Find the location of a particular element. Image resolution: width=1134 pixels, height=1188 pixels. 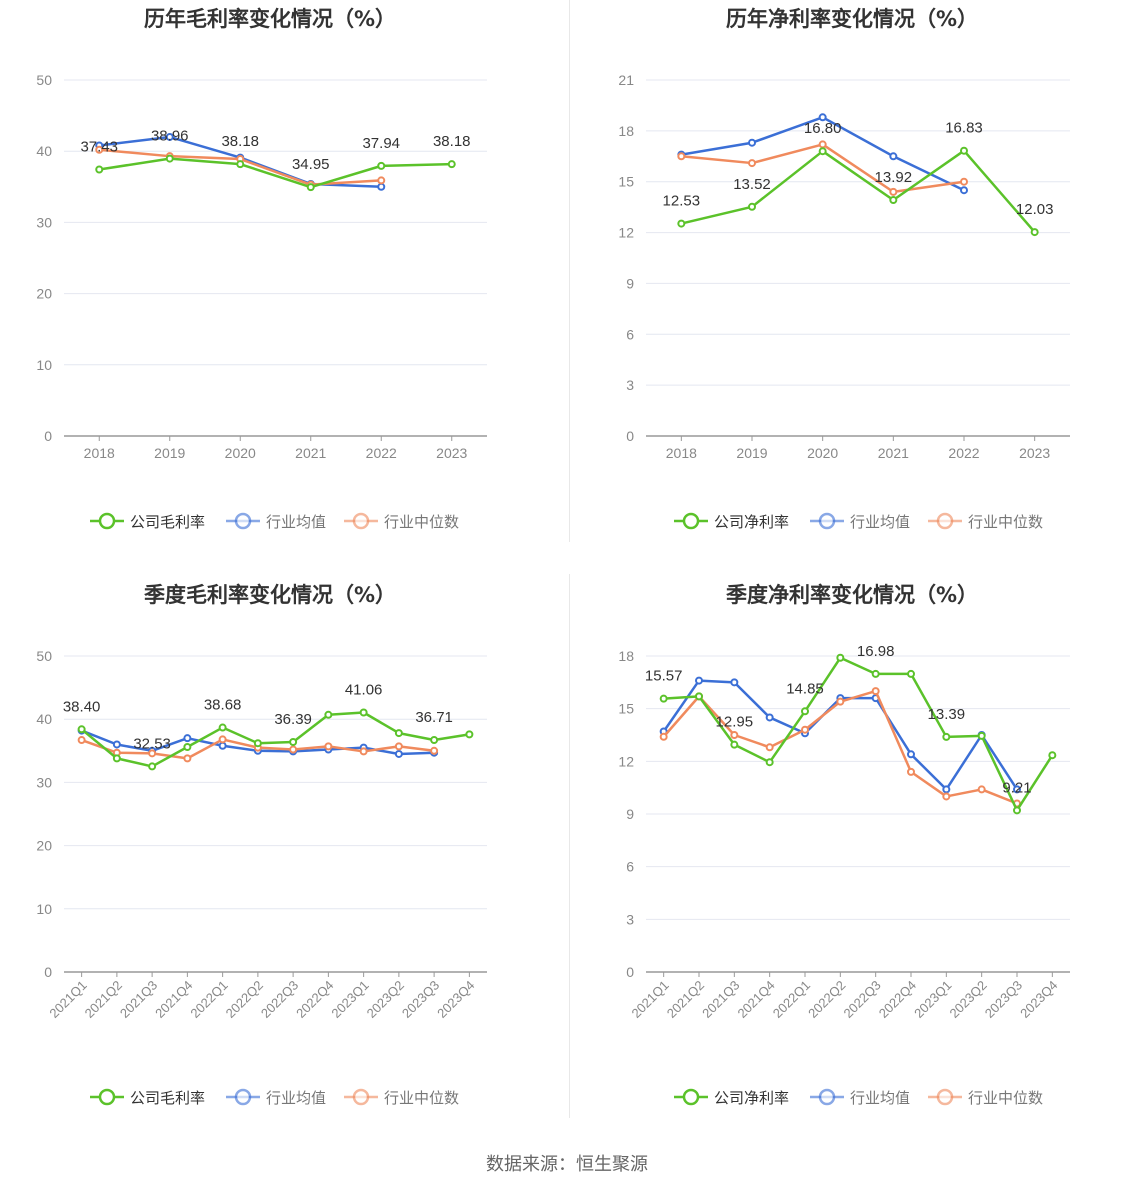

x-tick-label: 2022Q4 is located at coordinates (897, 999).